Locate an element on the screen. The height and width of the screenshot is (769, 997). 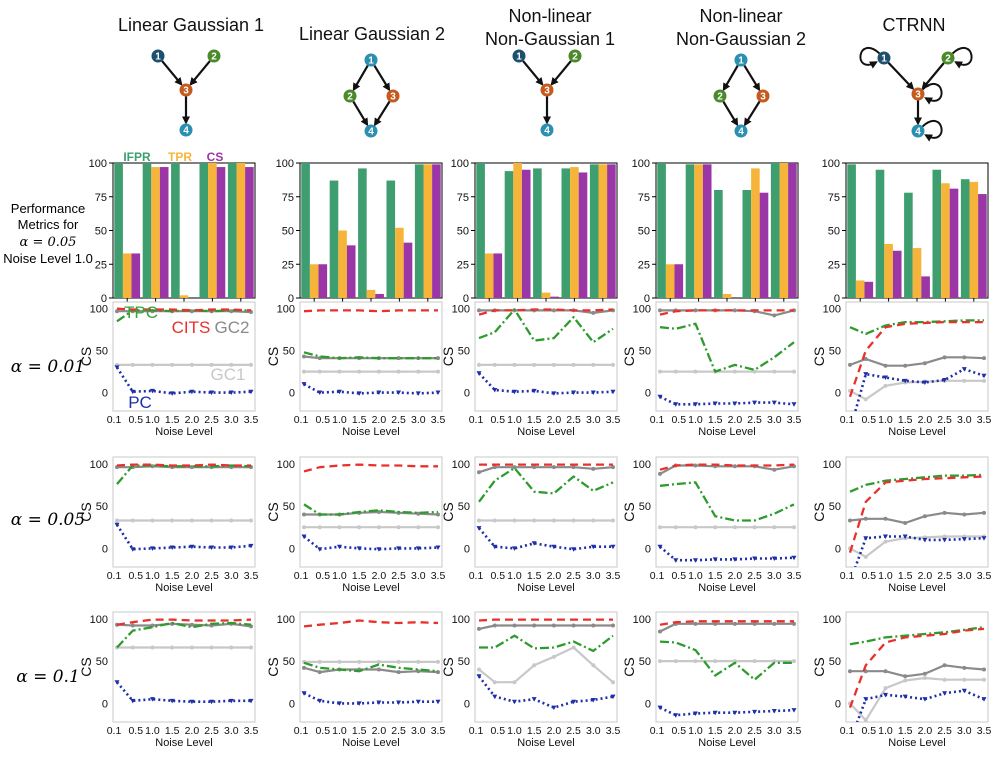
series-line-cits is located at coordinates (916, 514).